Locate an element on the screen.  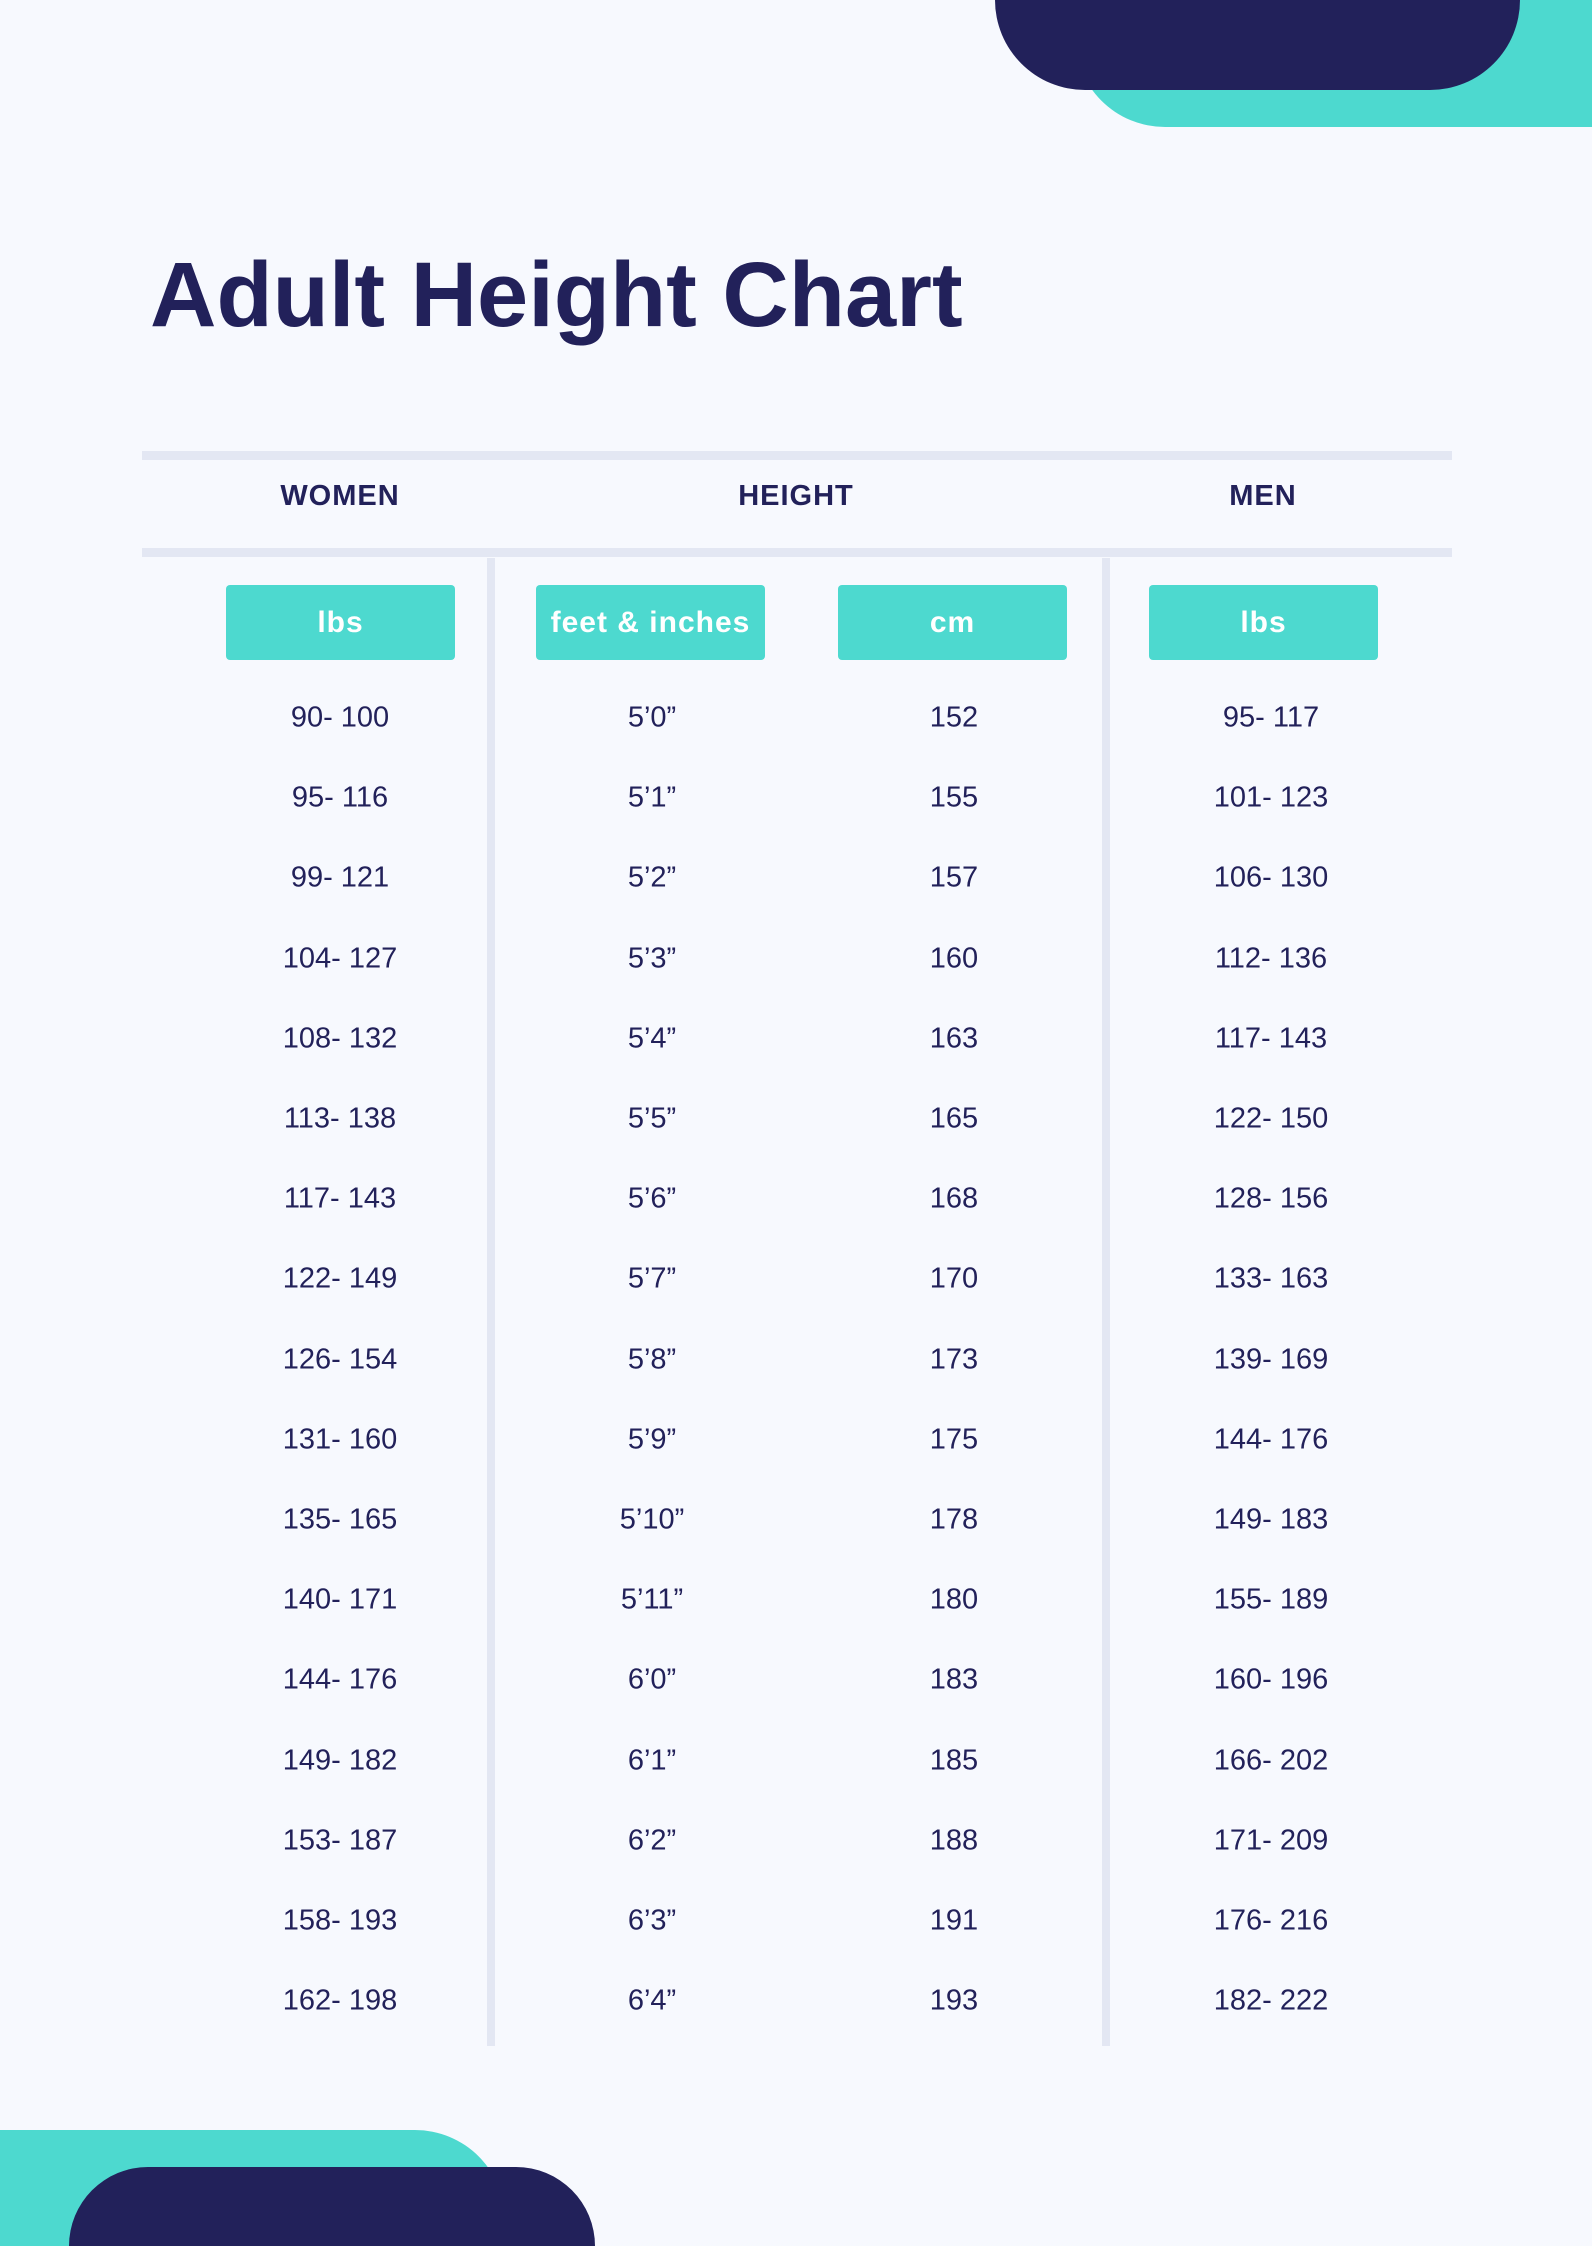
cell-women: 149- 182 is located at coordinates (340, 1760).